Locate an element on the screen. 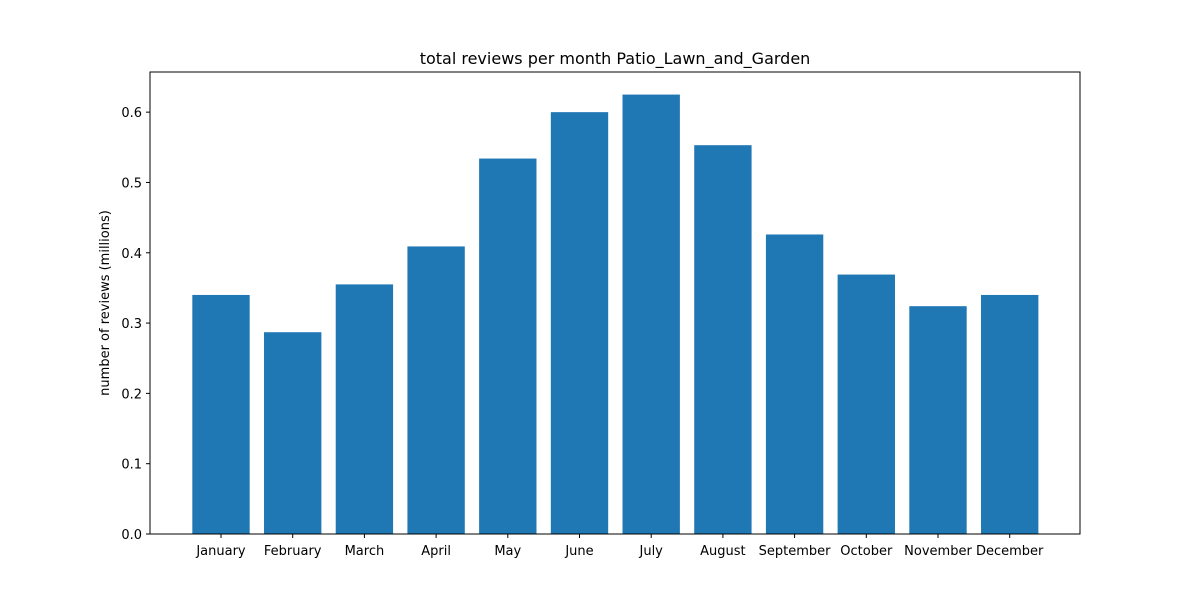 The height and width of the screenshot is (600, 1200). x-tick-label: September is located at coordinates (795, 551).